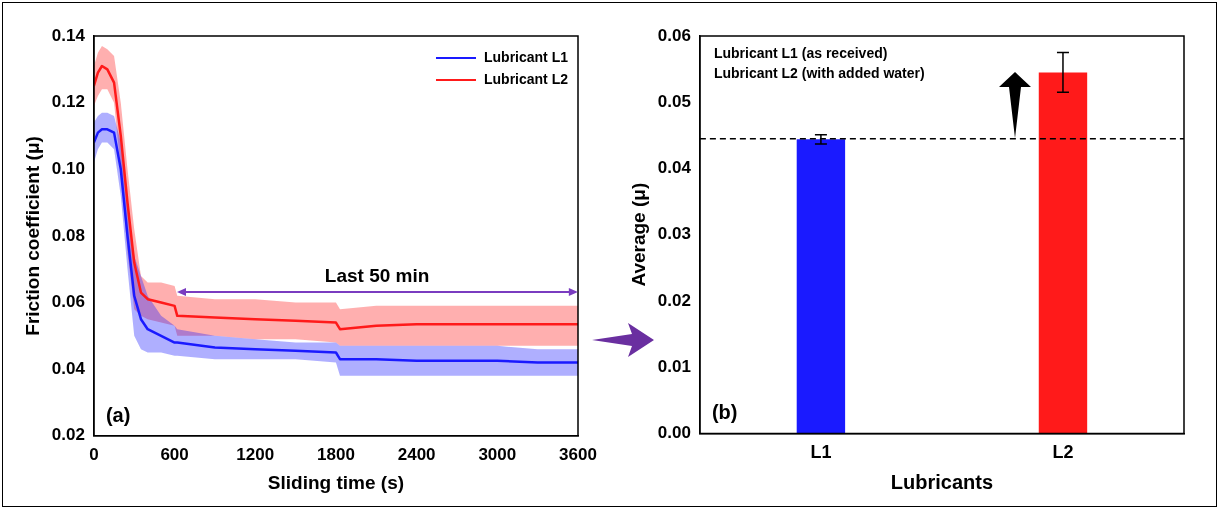 The width and height of the screenshot is (1221, 511). What do you see at coordinates (497, 454) in the screenshot?
I see `x-tick-label: 3000` at bounding box center [497, 454].